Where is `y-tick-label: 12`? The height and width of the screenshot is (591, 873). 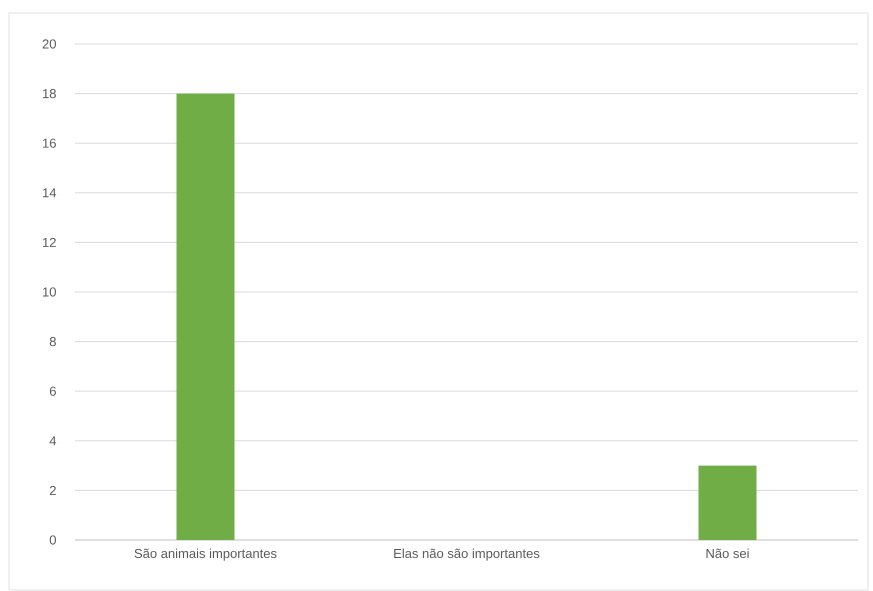 y-tick-label: 12 is located at coordinates (49, 242).